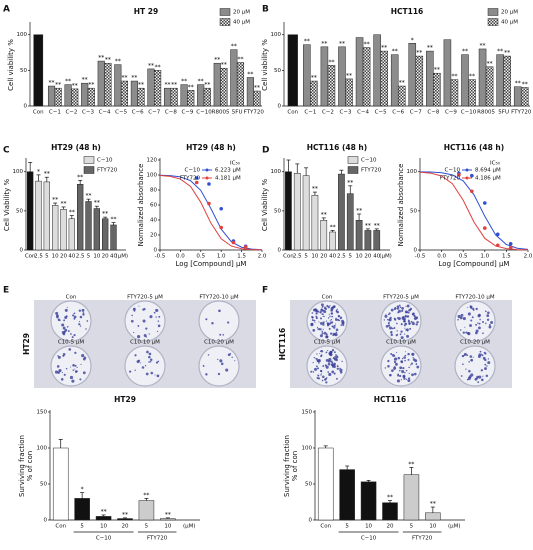 Image resolution: width=533 pixels, height=550 pixels. I want to click on y-tick-label: 40, so click(153, 221).